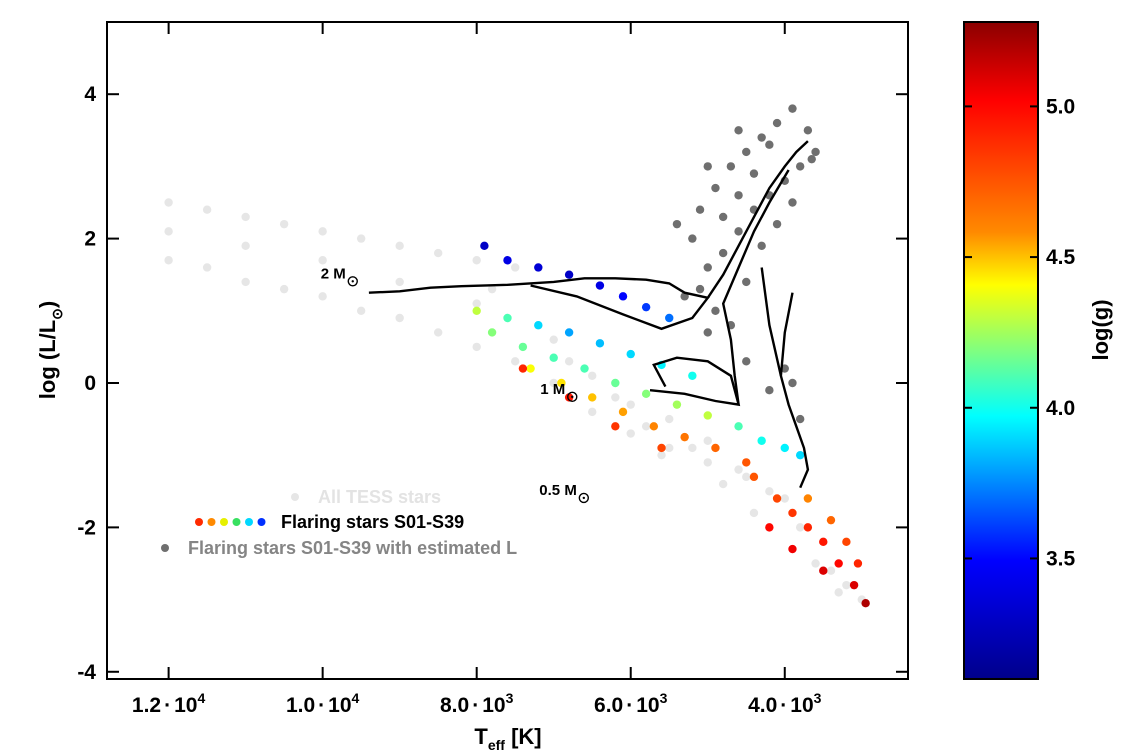 The width and height of the screenshot is (1134, 756). What do you see at coordinates (1060, 106) in the screenshot?
I see `colorbar-tick-label: 5.0` at bounding box center [1060, 106].